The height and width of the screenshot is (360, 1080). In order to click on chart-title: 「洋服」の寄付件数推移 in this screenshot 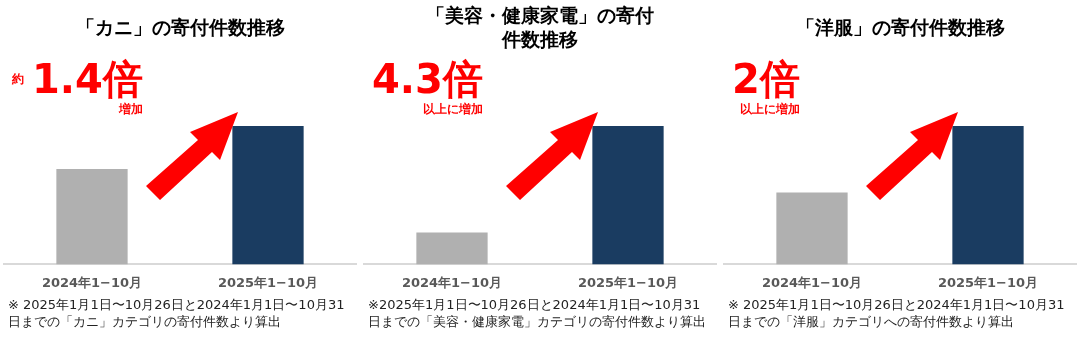, I will do `click(900, 27)`.